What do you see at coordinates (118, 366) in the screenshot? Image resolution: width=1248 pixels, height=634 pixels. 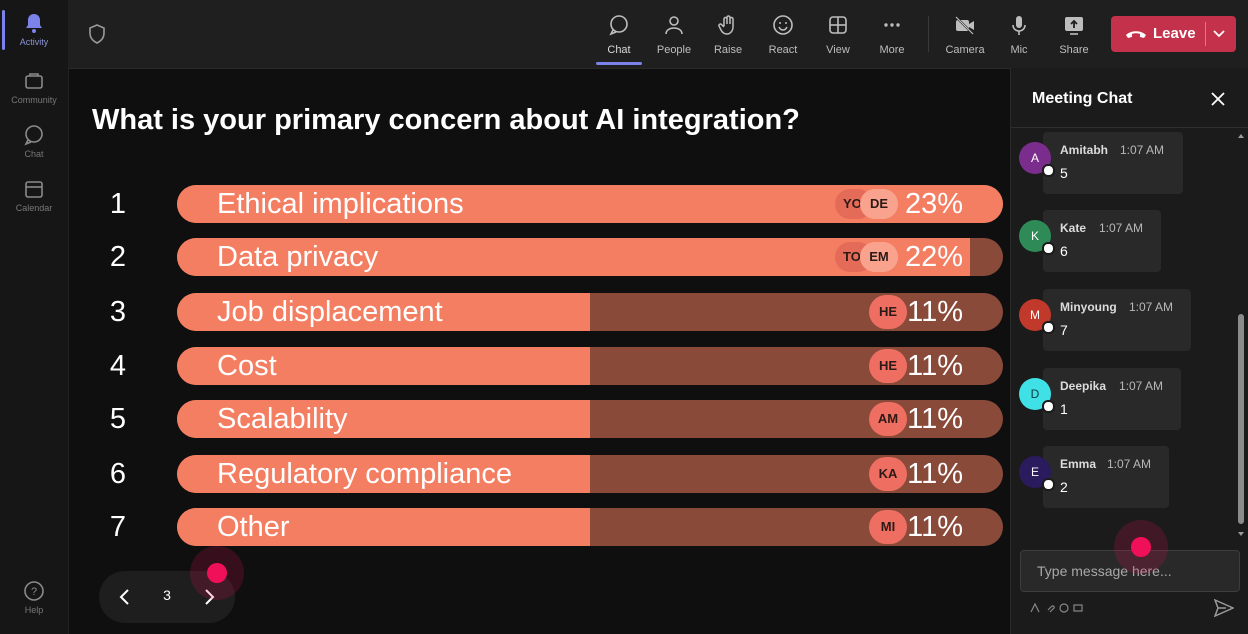 I see `poll-option-number: 4` at bounding box center [118, 366].